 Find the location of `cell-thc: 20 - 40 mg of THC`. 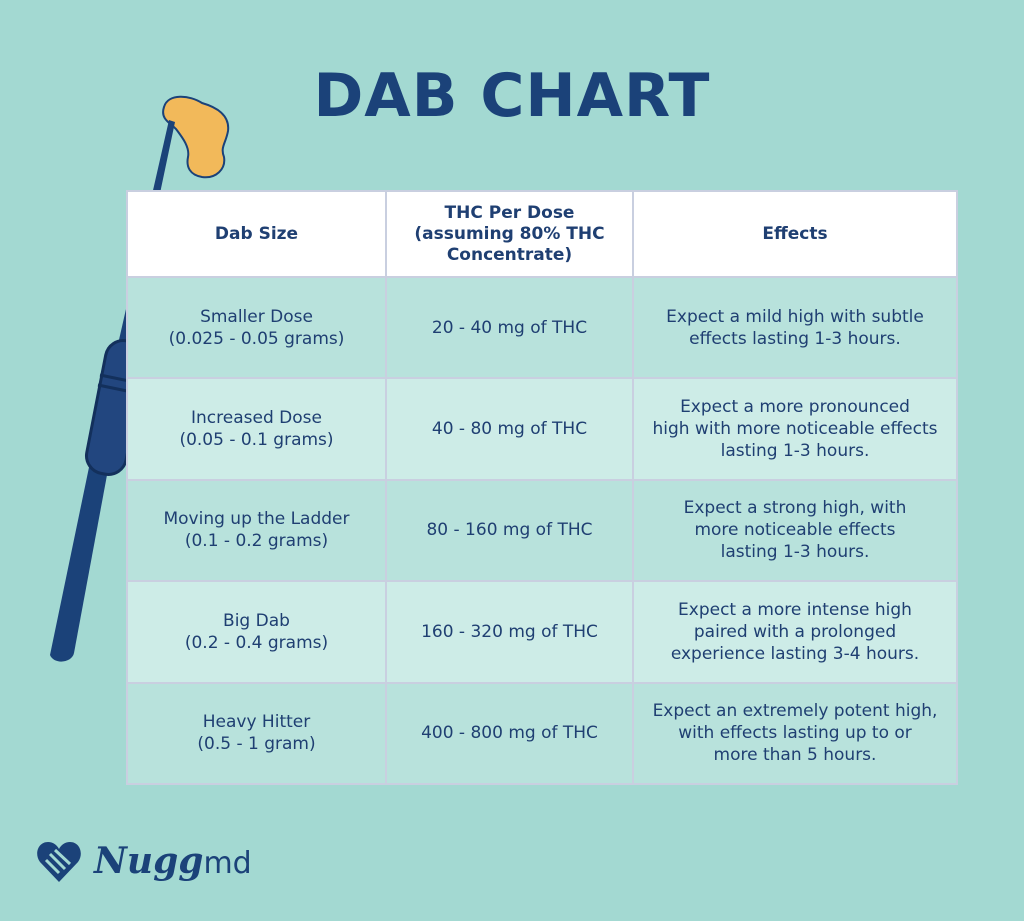

cell-thc: 20 - 40 mg of THC is located at coordinates (509, 327).